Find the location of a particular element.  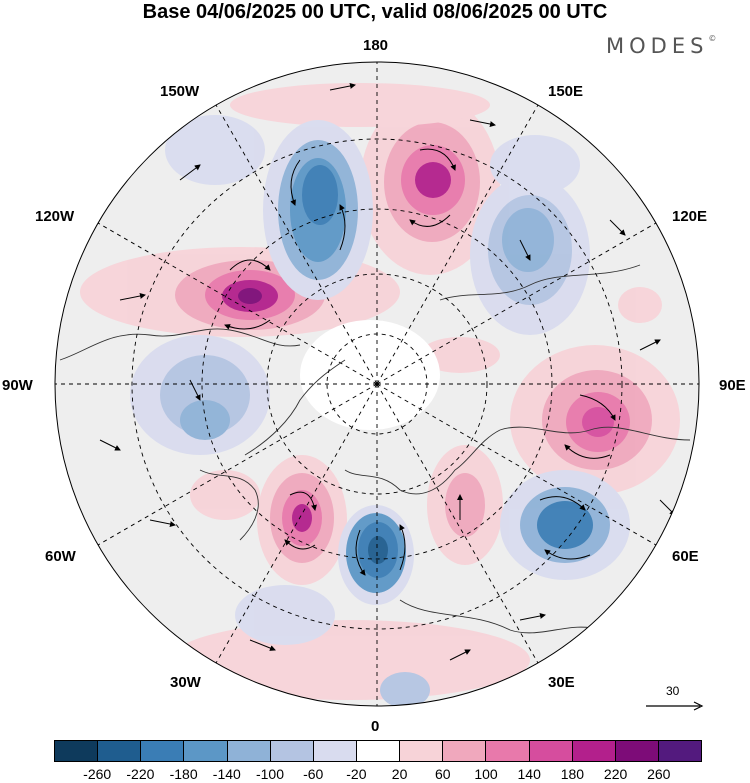

modes-logo: MODES© is located at coordinates (661, 46).